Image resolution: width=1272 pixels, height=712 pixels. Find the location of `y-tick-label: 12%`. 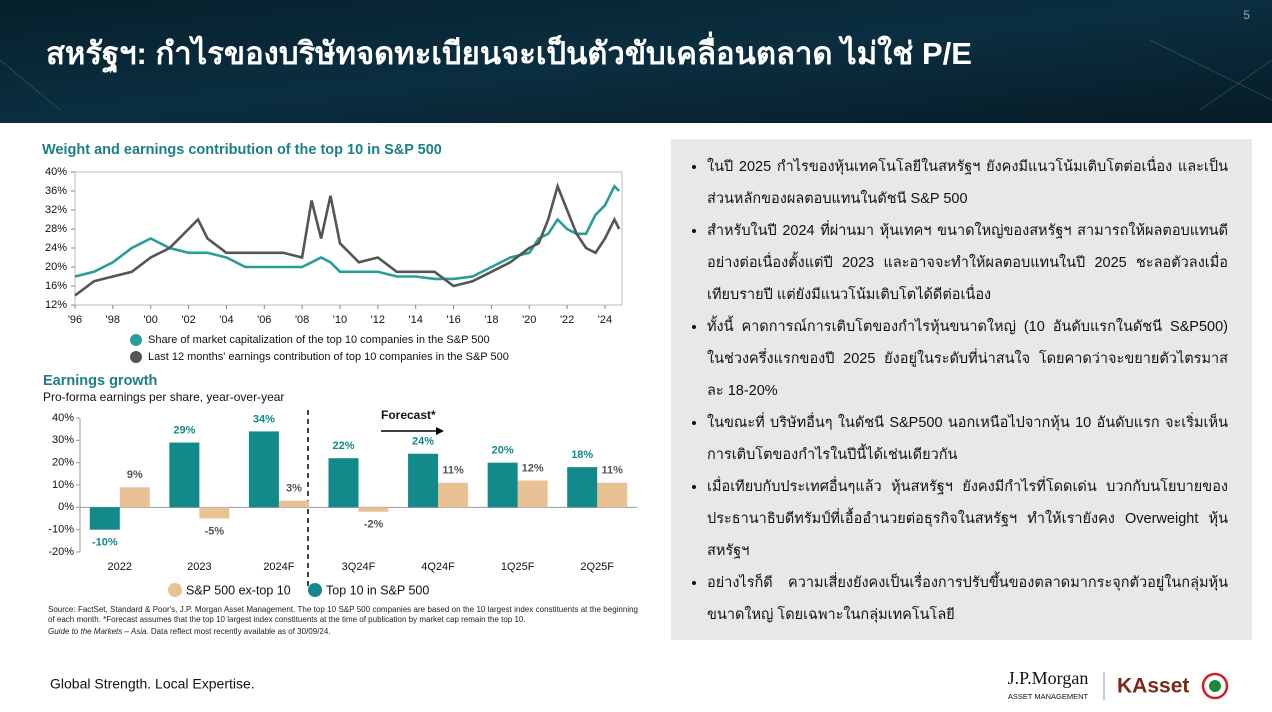

y-tick-label: 12% is located at coordinates (56, 305).